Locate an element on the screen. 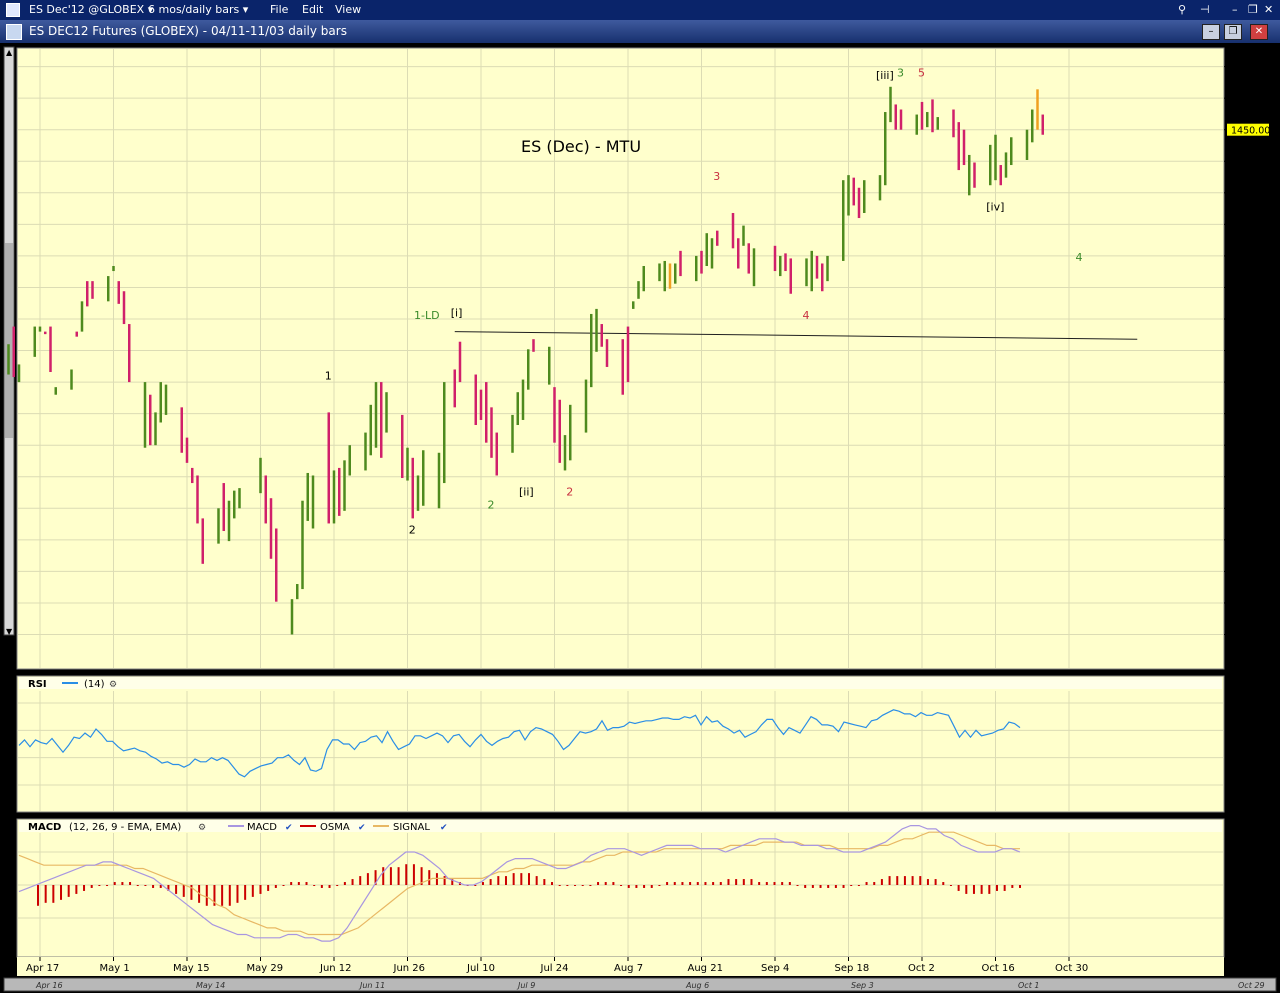 This screenshot has height=993, width=1280. close-app-button: ✕ is located at coordinates (1269, 9).